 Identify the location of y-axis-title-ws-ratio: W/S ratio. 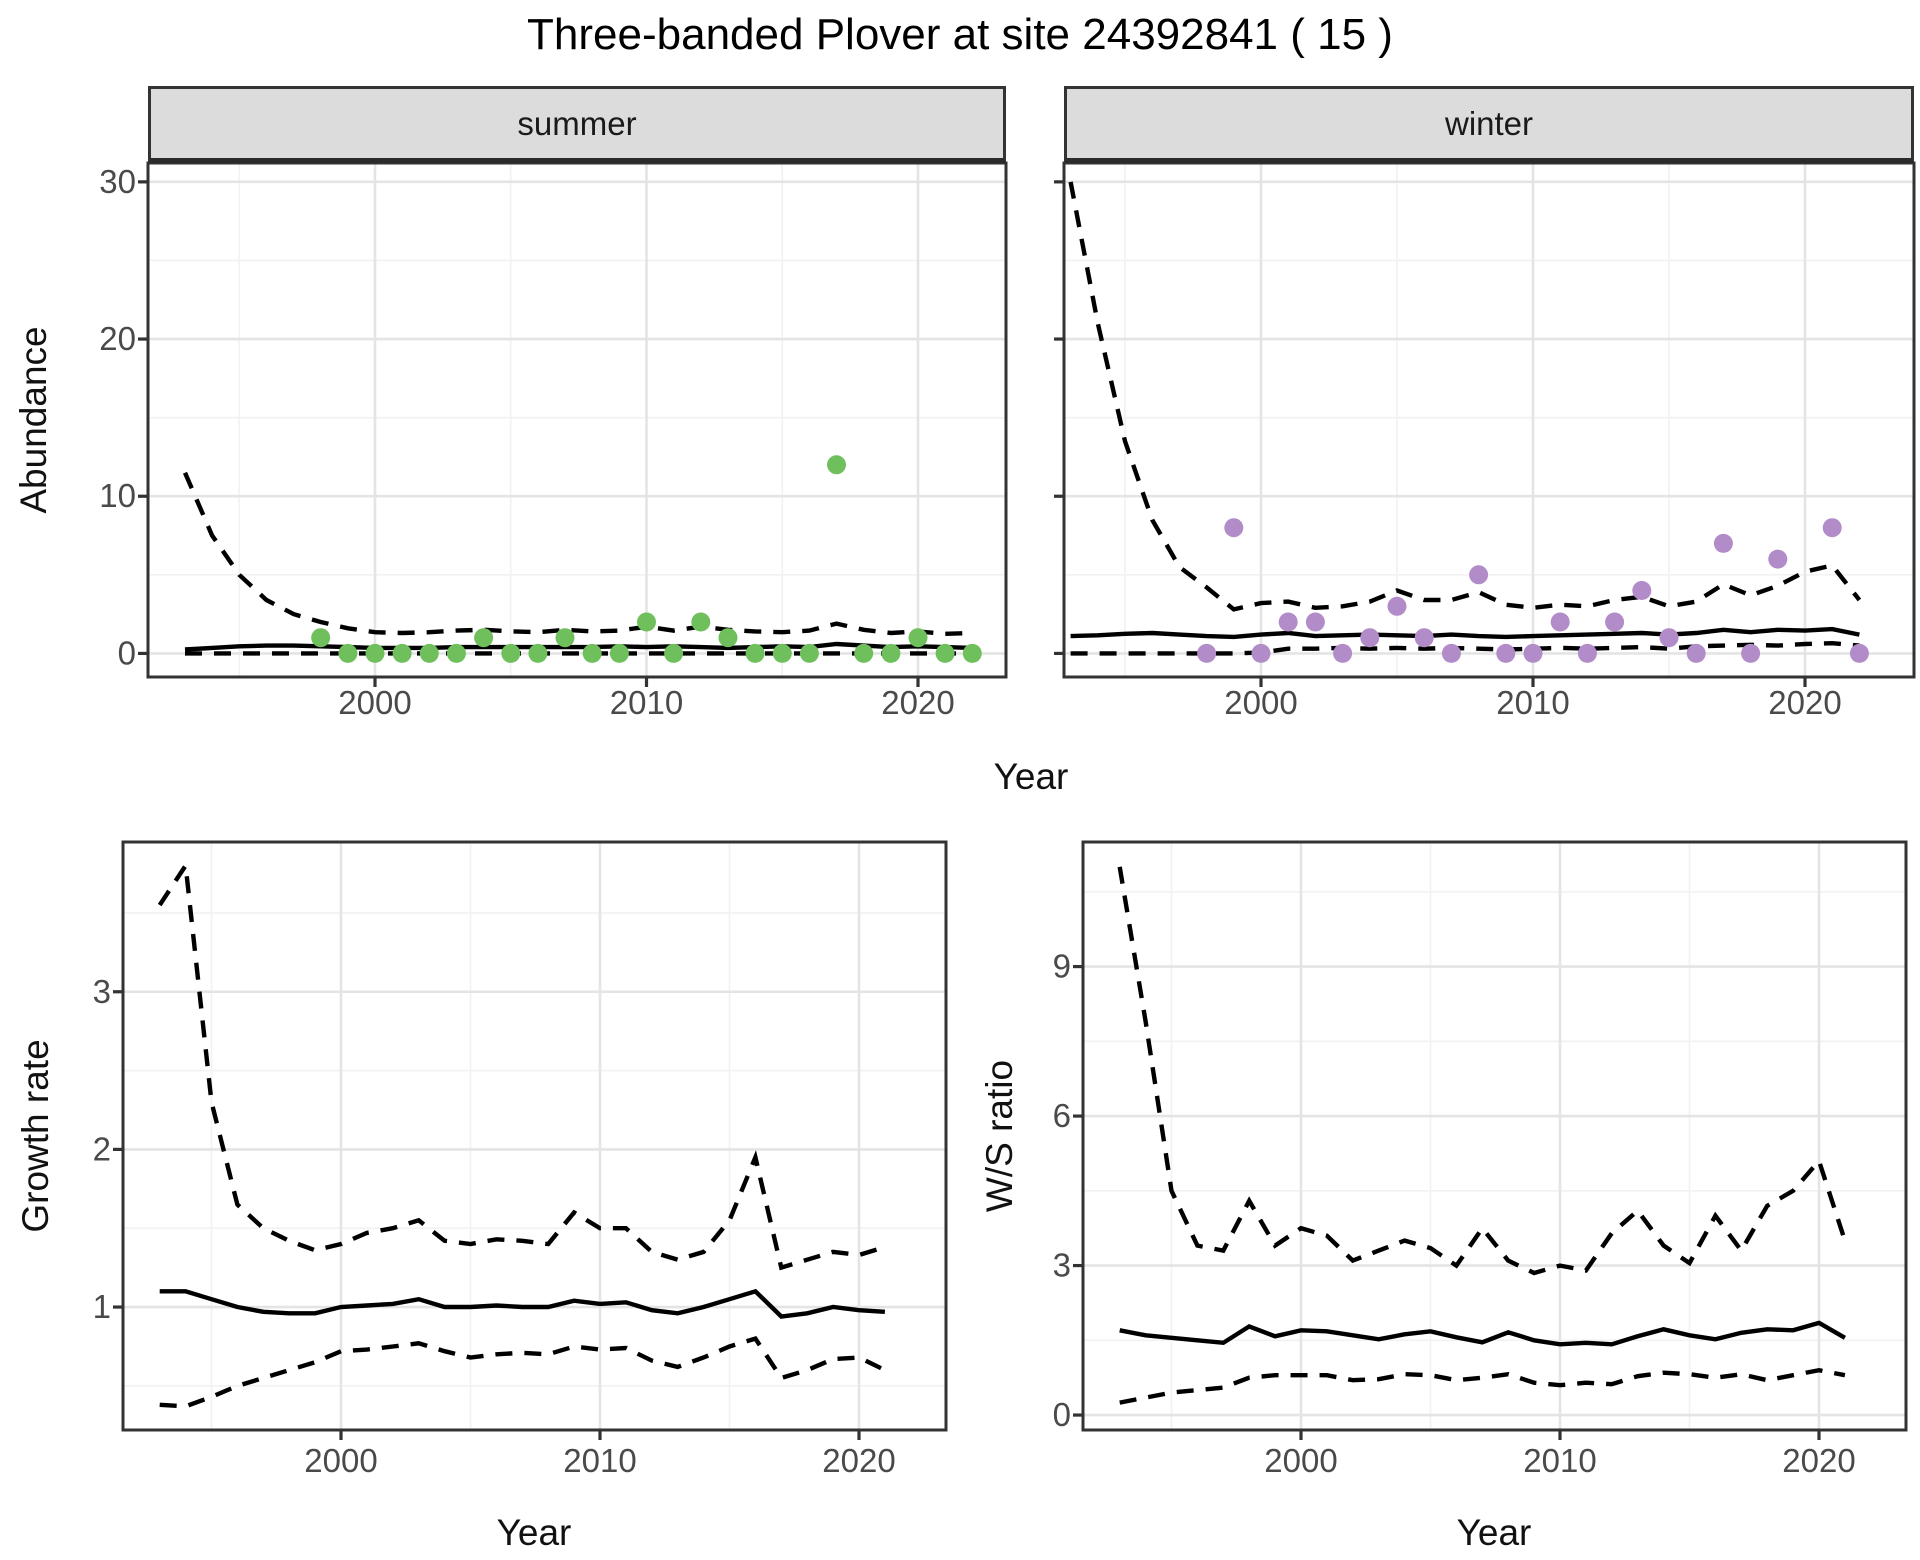
(999, 1136).